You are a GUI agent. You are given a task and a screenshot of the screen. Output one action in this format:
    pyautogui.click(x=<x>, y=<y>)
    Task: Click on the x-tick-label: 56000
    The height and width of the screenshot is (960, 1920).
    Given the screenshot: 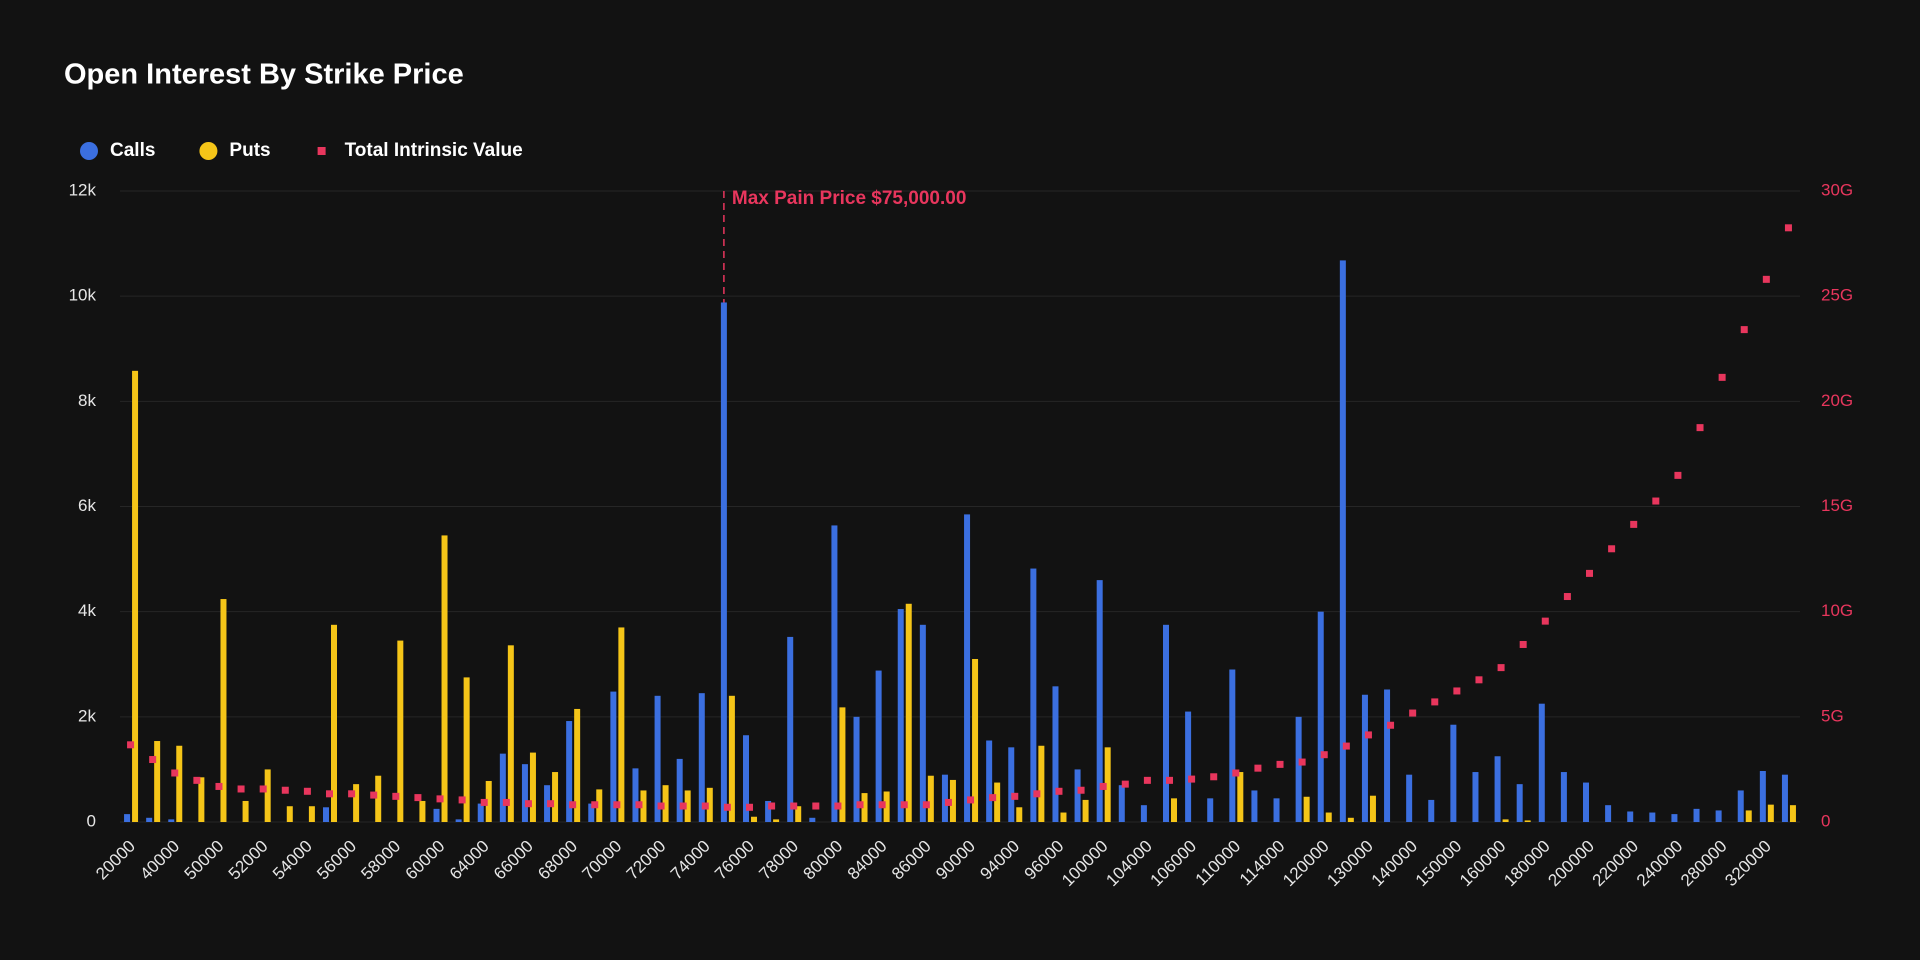 What is the action you would take?
    pyautogui.click(x=336, y=860)
    